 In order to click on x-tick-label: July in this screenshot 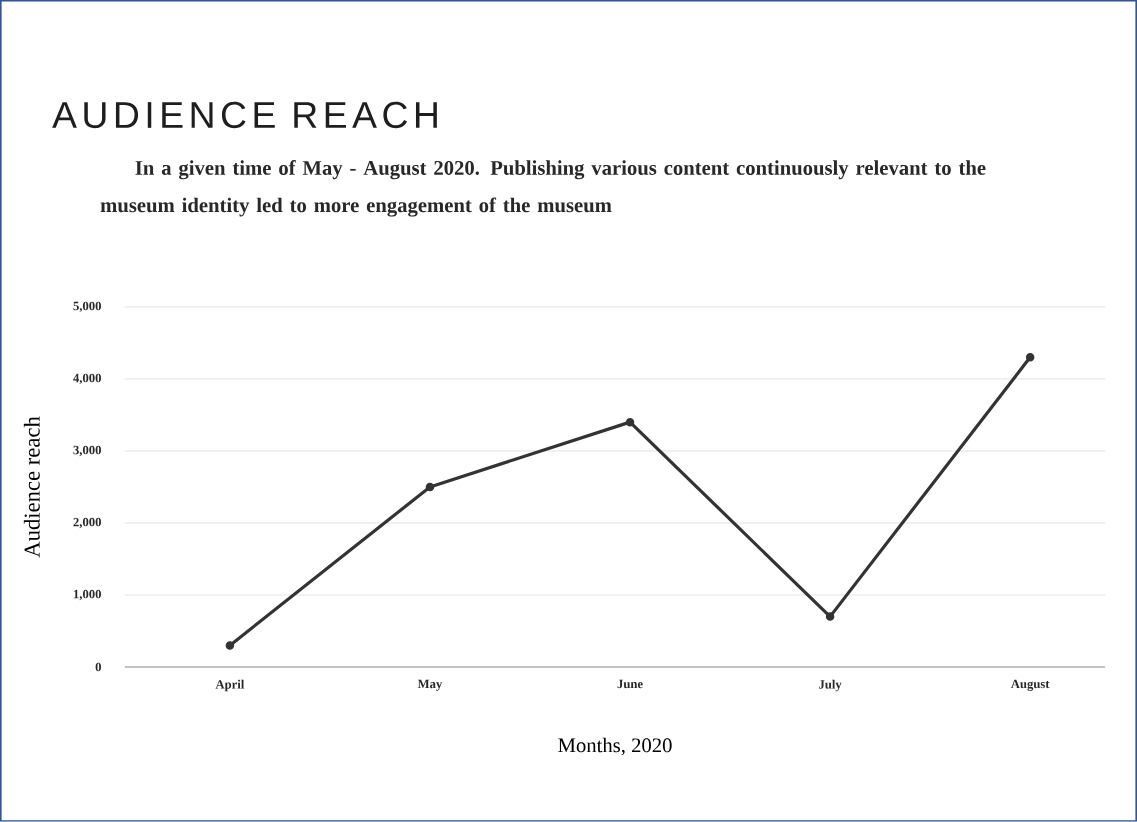, I will do `click(830, 685)`.